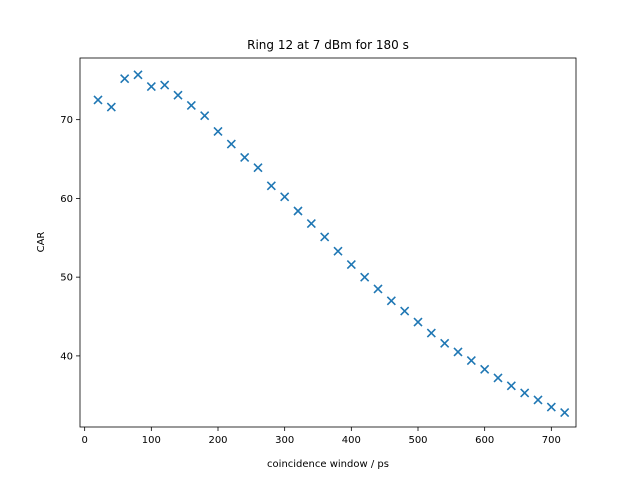  I want to click on chart-title: Ring 12 at 7 dBm for 180 s, so click(328, 45).